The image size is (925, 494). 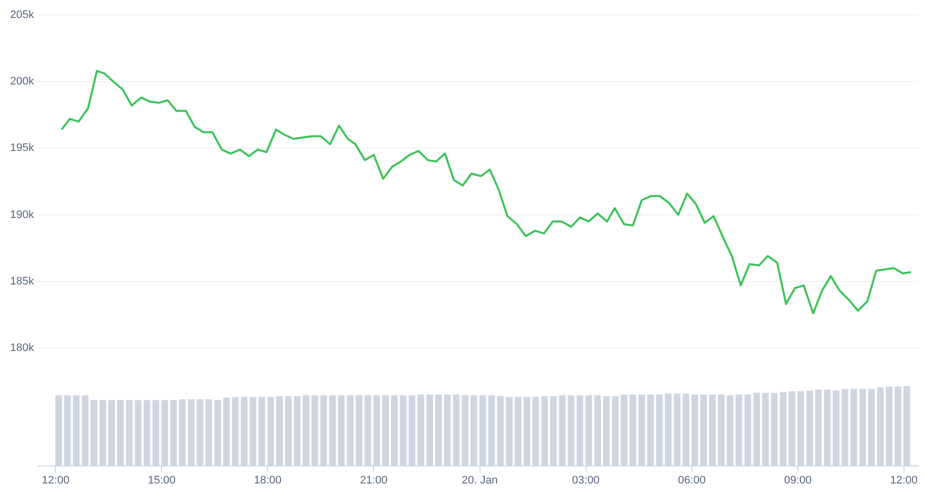 I want to click on y-tick-label: 205k, so click(x=22, y=15).